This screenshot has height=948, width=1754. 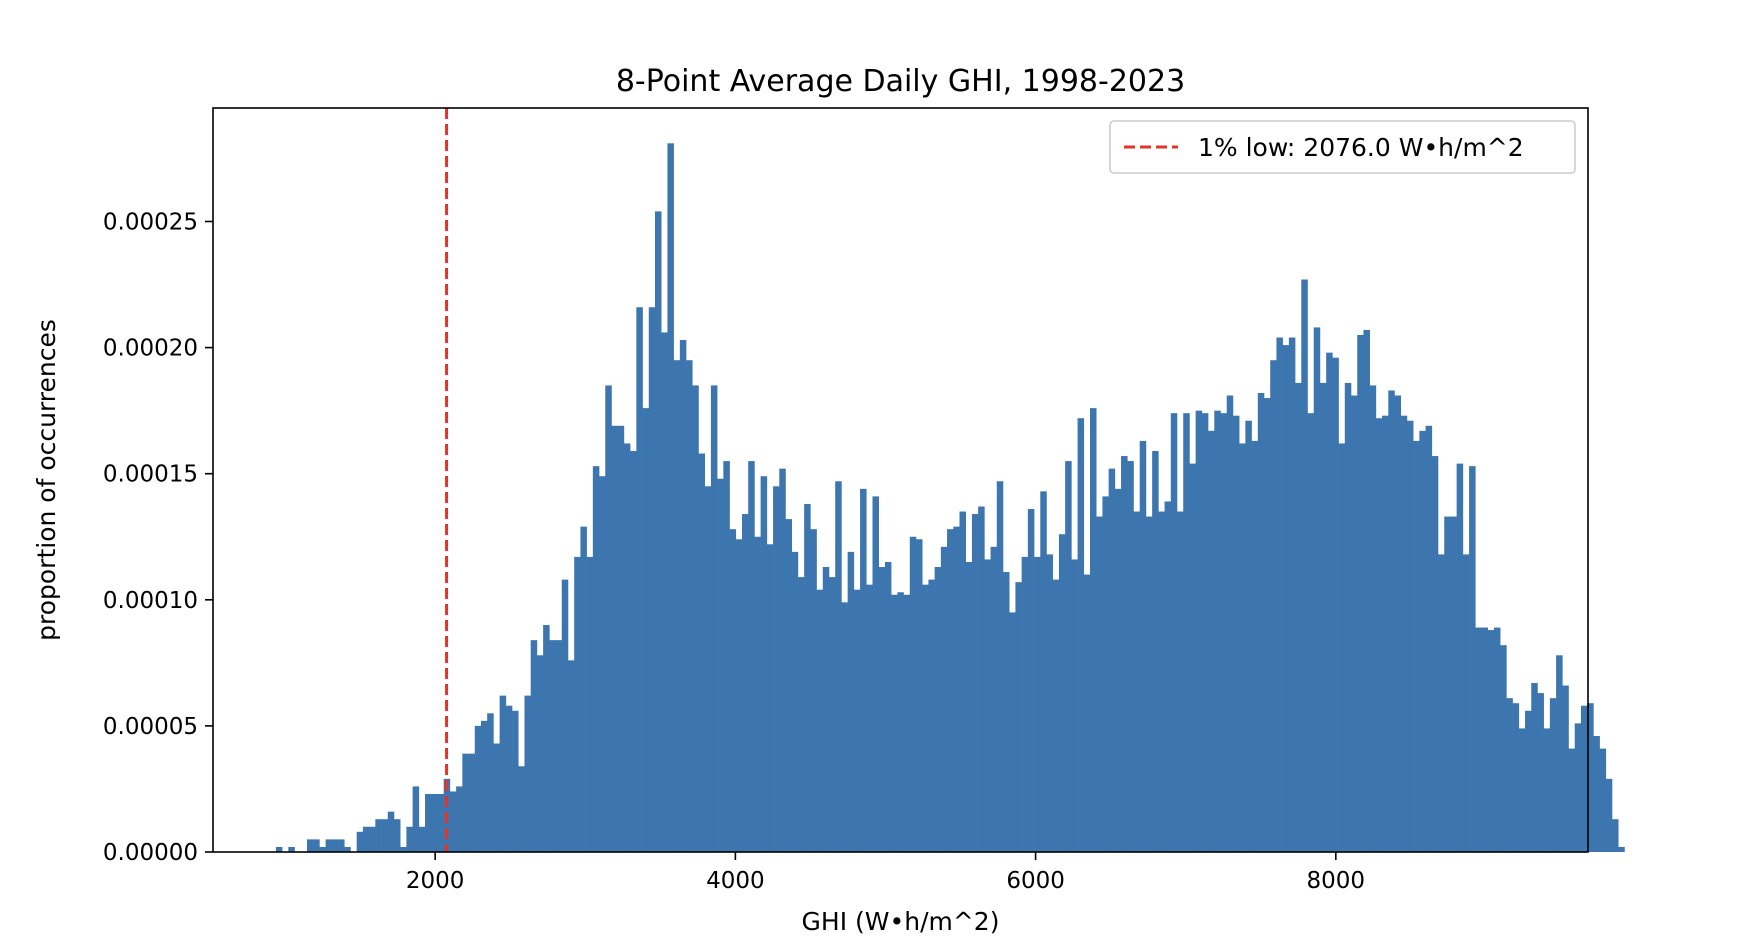 I want to click on x-tick-label: 2000, so click(x=435, y=881).